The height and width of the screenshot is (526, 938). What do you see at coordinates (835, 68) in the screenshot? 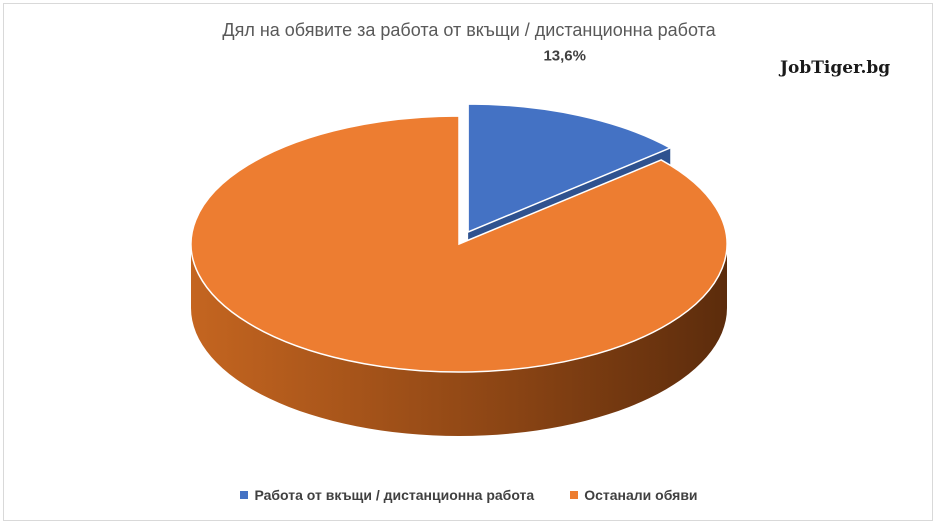
I see `brand-watermark: JobTiger.bg` at bounding box center [835, 68].